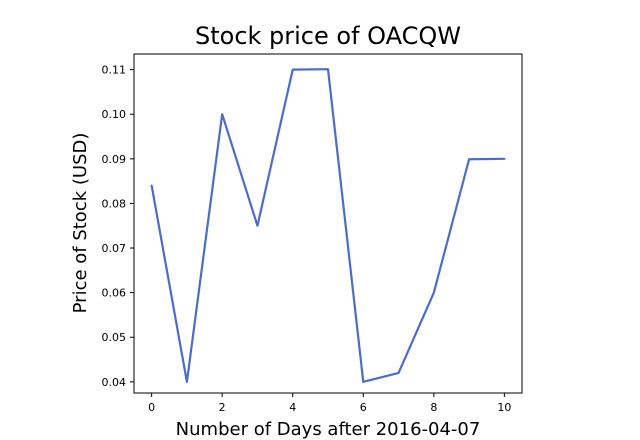 This screenshot has height=440, width=640. What do you see at coordinates (114, 114) in the screenshot?
I see `y-tick-label: 0.10` at bounding box center [114, 114].